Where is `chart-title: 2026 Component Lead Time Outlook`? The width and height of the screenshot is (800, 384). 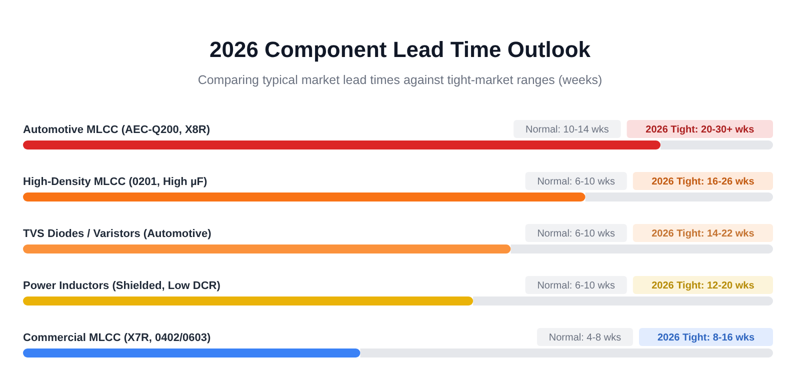 chart-title: 2026 Component Lead Time Outlook is located at coordinates (401, 49).